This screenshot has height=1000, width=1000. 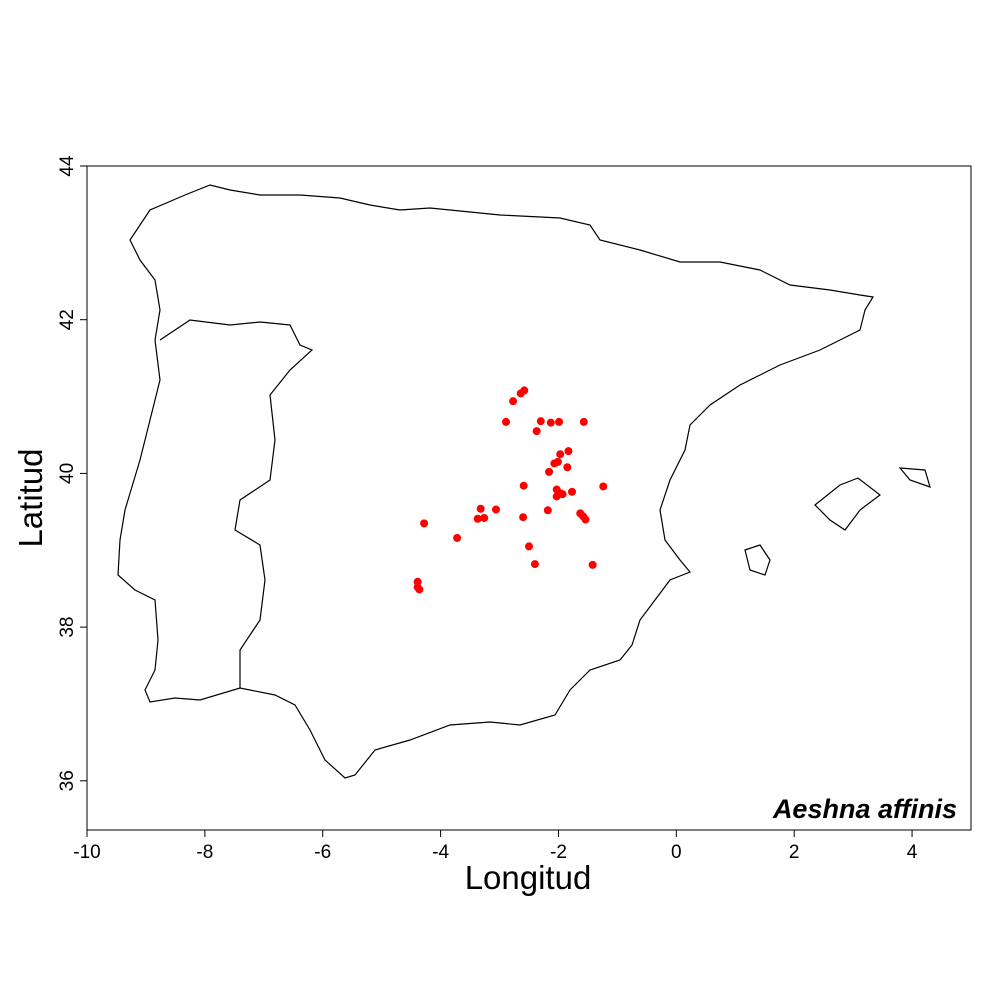 I want to click on mallorca-outline, so click(x=847, y=504).